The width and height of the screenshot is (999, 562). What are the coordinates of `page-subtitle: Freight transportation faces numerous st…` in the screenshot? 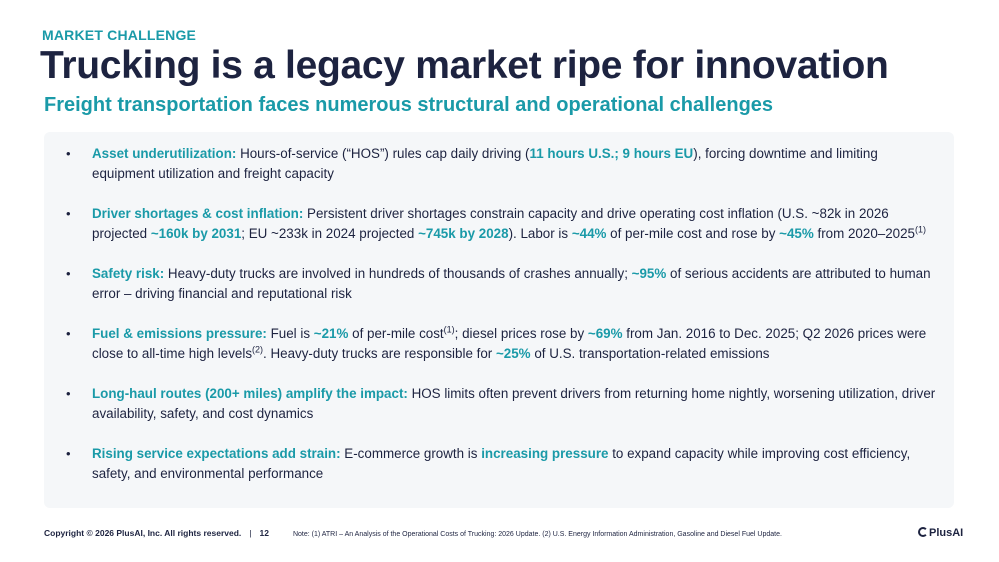 It's located at (409, 105).